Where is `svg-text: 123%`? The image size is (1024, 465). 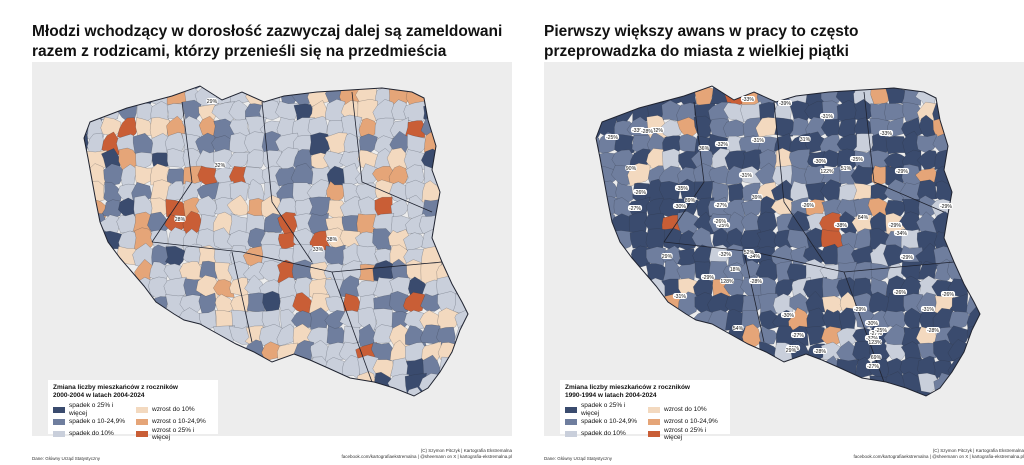
svg-text: 123% is located at coordinates (875, 343).